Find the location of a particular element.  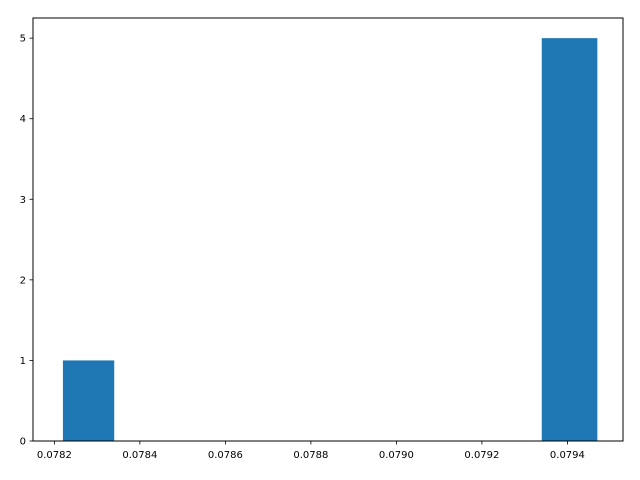

x-tick-label-4: 0.0790 is located at coordinates (396, 455).